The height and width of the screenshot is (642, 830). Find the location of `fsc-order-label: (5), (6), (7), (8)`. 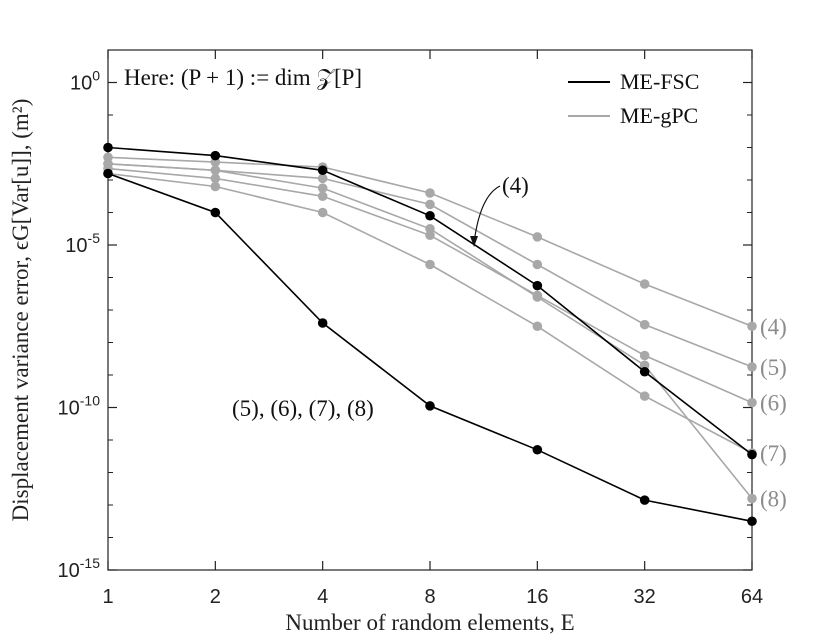

fsc-order-label: (5), (6), (7), (8) is located at coordinates (303, 408).